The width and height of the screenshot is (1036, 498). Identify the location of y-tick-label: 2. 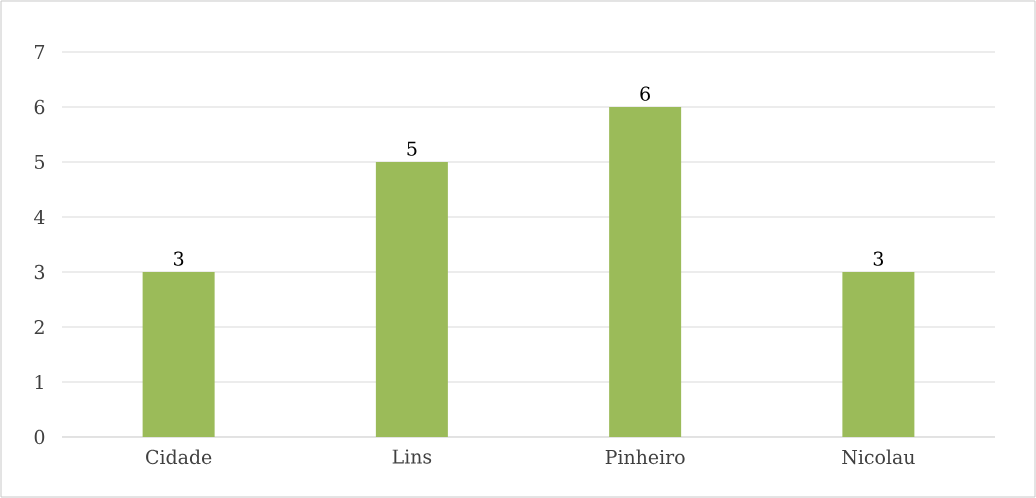
(39, 327).